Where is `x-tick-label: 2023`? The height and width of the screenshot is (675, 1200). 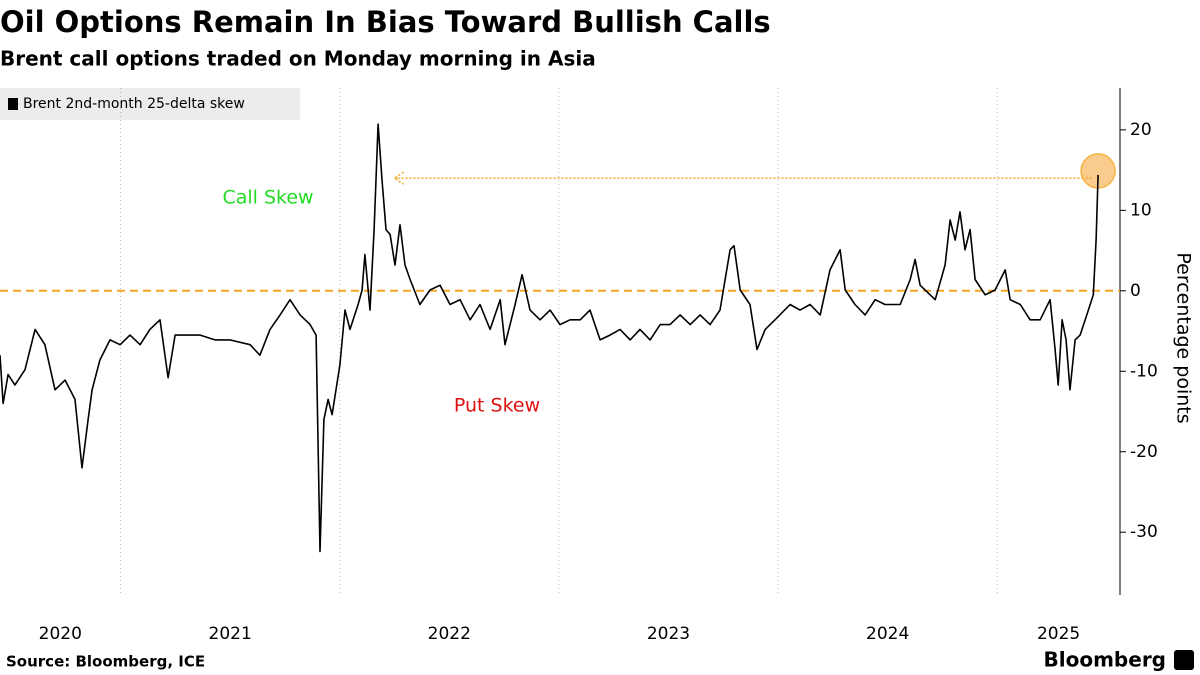
x-tick-label: 2023 is located at coordinates (668, 634).